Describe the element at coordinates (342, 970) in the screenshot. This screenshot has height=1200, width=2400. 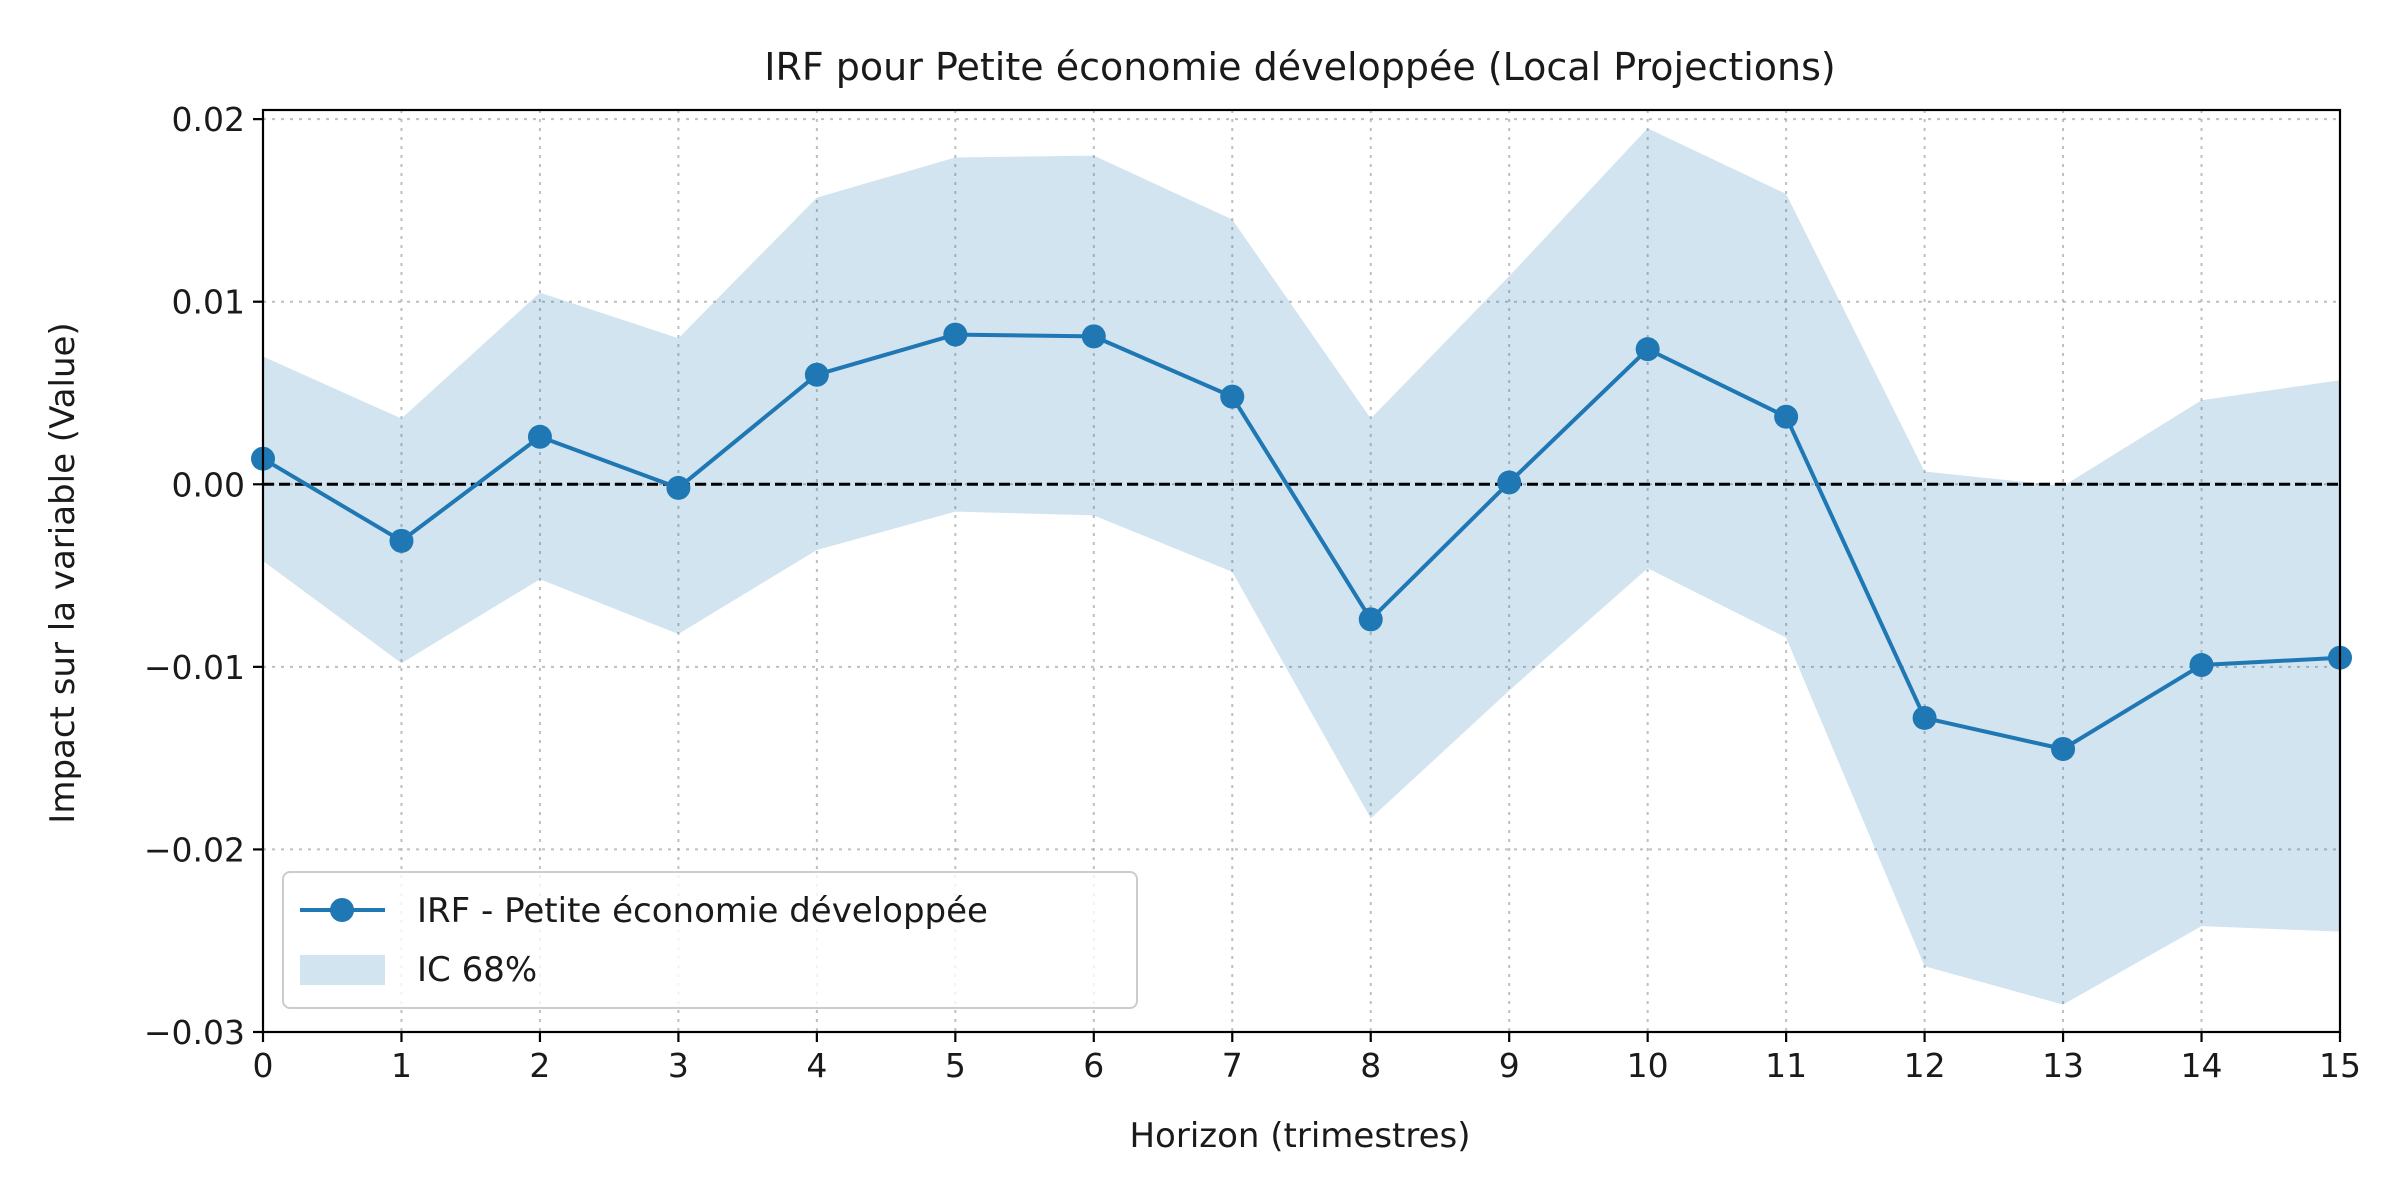
I see `legend-band-swatch` at that location.